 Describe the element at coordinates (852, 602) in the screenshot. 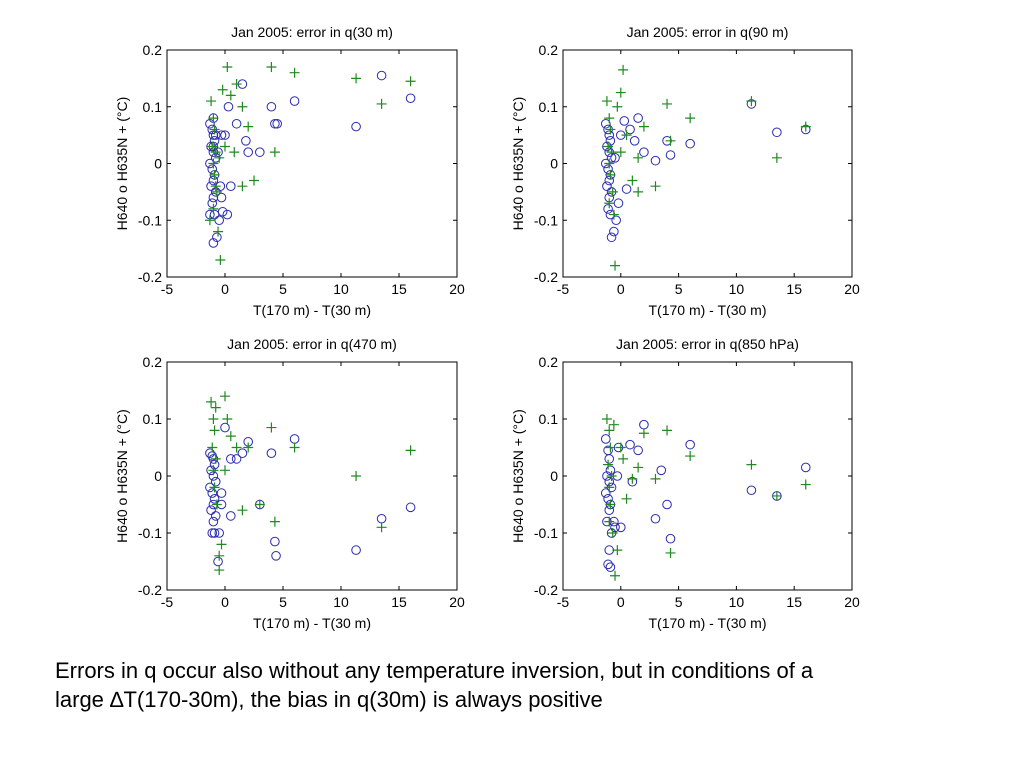

I see `x-tick-label: 20` at that location.